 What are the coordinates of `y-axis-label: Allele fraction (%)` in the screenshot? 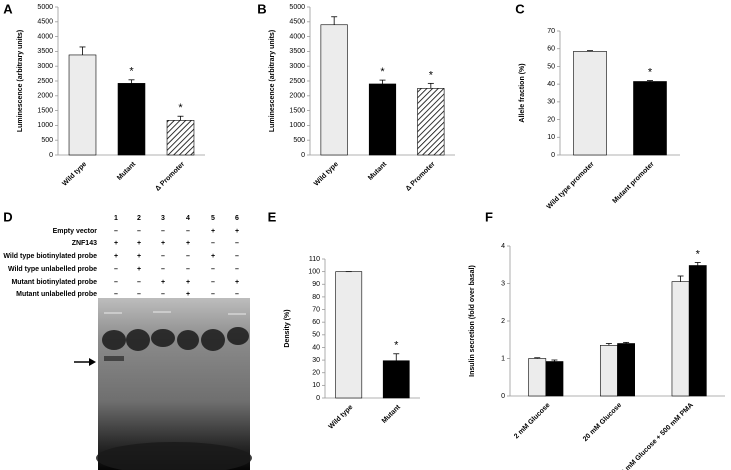 It's located at (522, 92).